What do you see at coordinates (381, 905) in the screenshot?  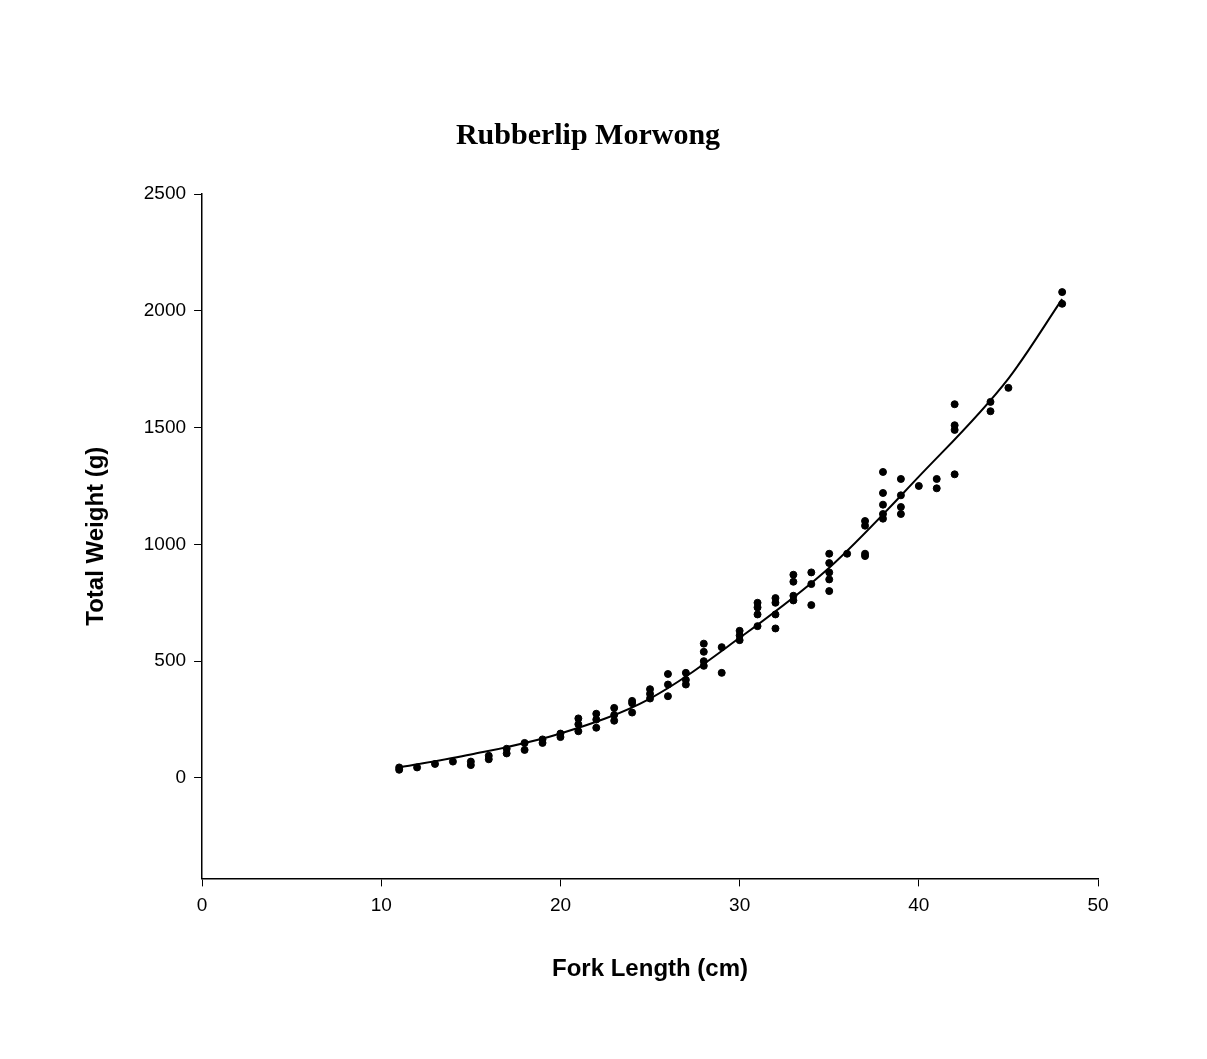 I see `x-tick-label: 10` at bounding box center [381, 905].